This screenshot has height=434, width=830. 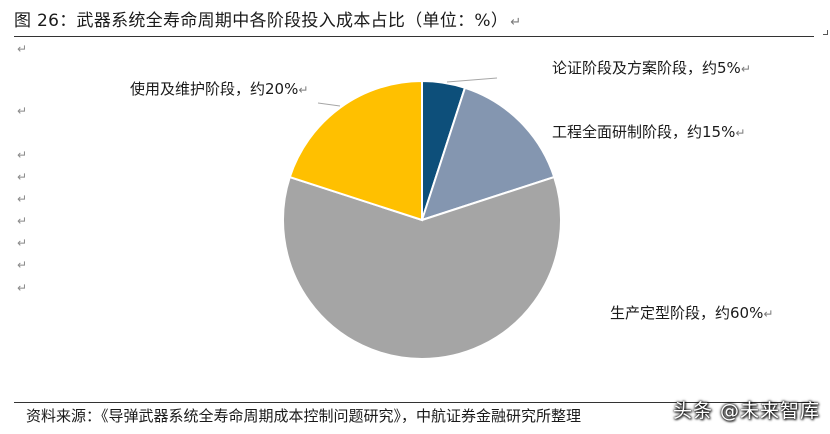 What do you see at coordinates (651, 68) in the screenshot?
I see `slice-label: 论证阶段及方案阶段，约5%↵` at bounding box center [651, 68].